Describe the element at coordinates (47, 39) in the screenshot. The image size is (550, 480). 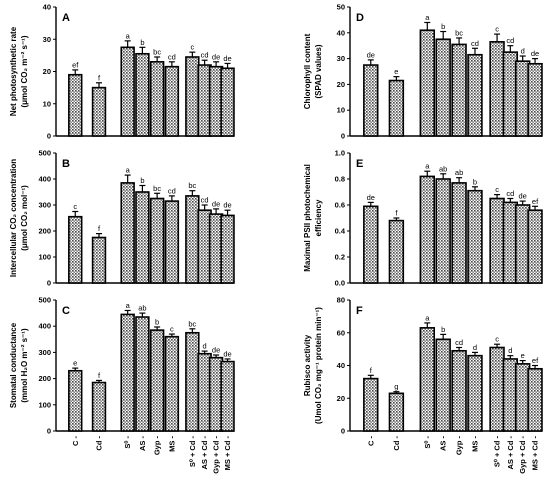
I see `y-tick-label: 30` at that location.